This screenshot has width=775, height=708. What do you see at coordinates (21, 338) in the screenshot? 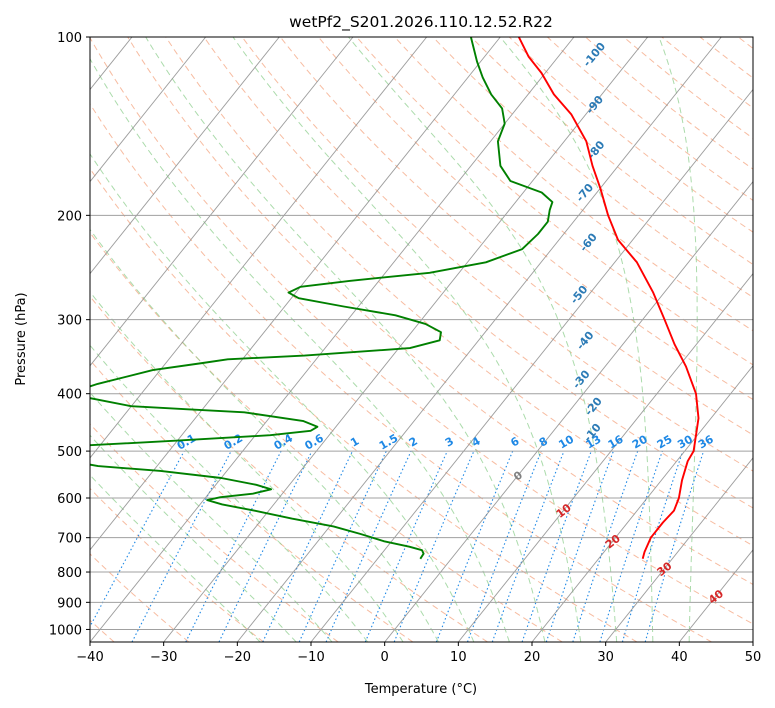
I see `y-axis-label: Pressure (hPa)` at bounding box center [21, 338].